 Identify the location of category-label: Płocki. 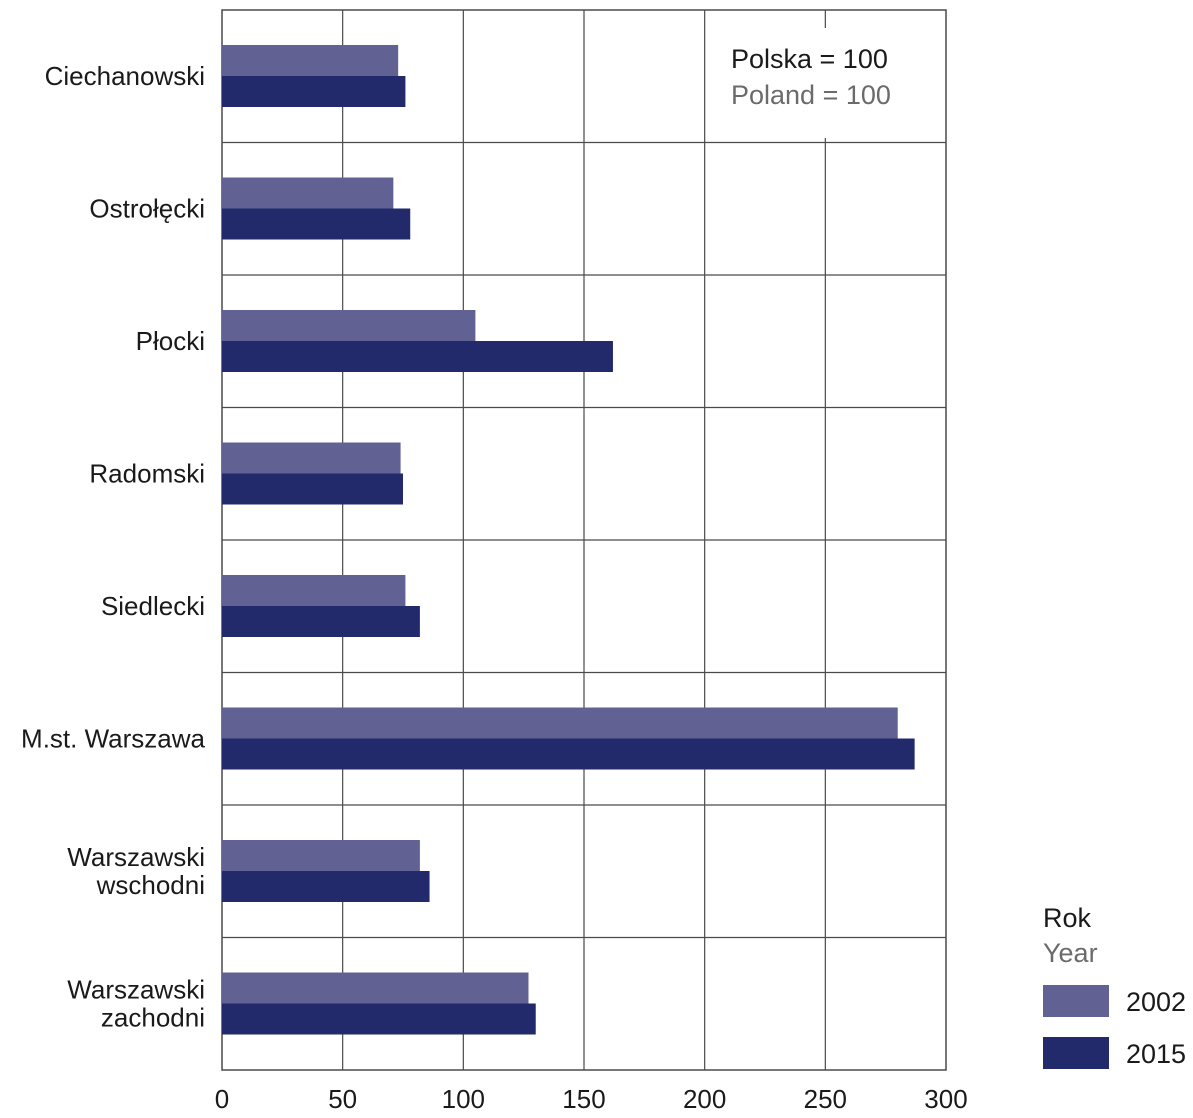
(170, 341).